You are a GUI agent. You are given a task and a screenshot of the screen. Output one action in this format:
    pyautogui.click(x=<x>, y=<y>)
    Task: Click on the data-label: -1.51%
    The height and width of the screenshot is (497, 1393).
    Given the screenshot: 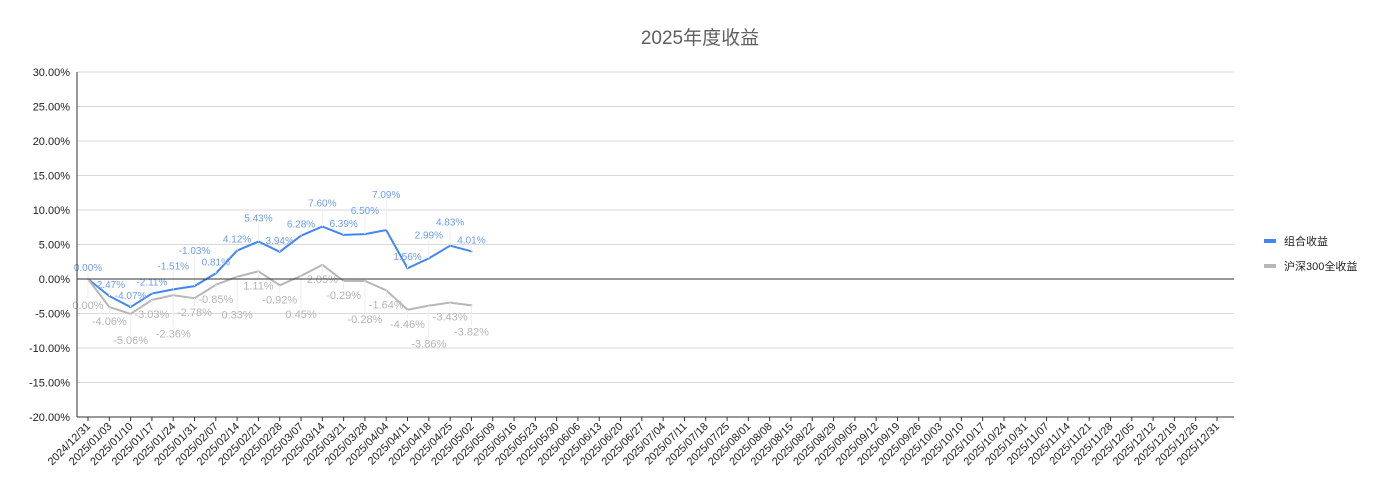 What is the action you would take?
    pyautogui.click(x=173, y=266)
    